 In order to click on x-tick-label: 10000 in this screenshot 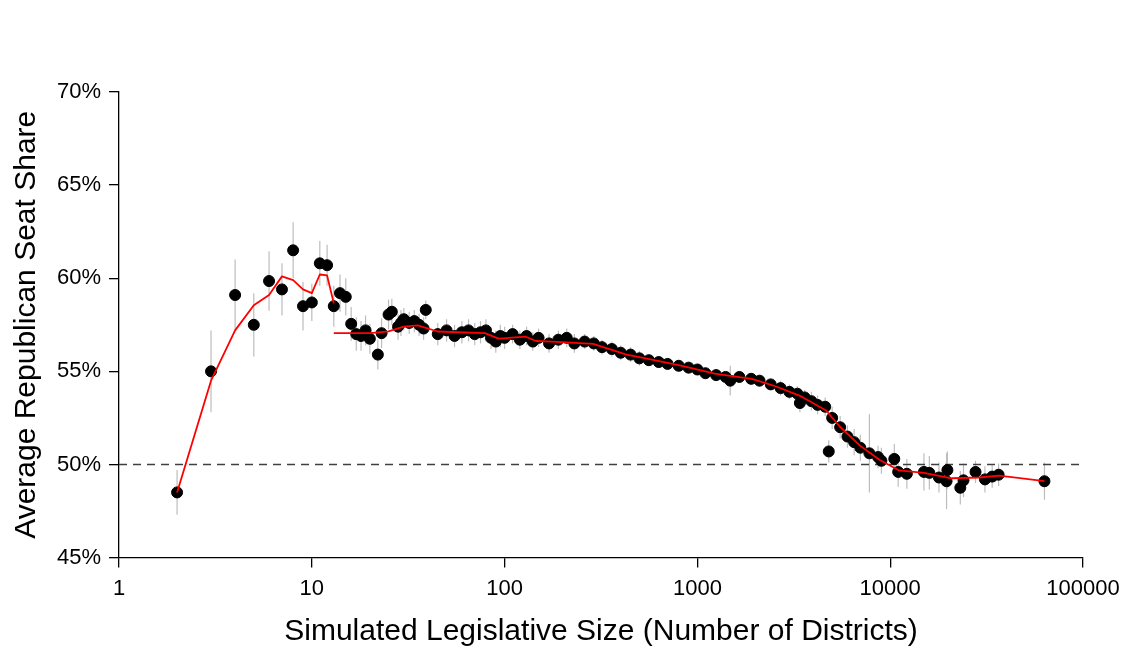, I will do `click(890, 587)`.